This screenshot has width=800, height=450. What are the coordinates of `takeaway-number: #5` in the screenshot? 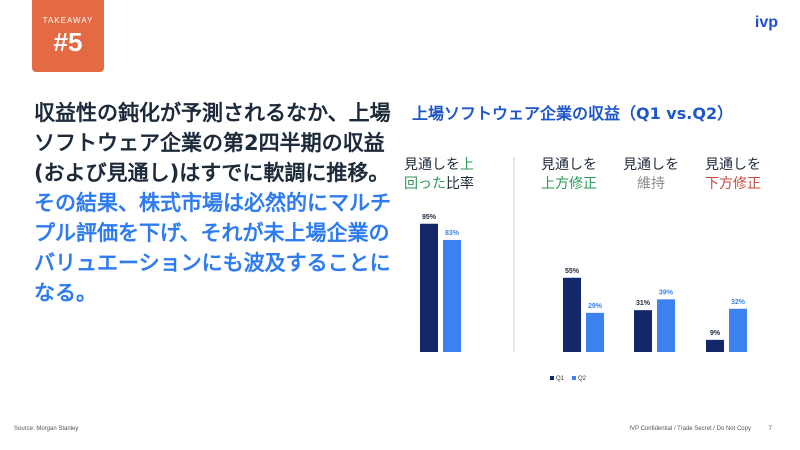 It's located at (68, 42).